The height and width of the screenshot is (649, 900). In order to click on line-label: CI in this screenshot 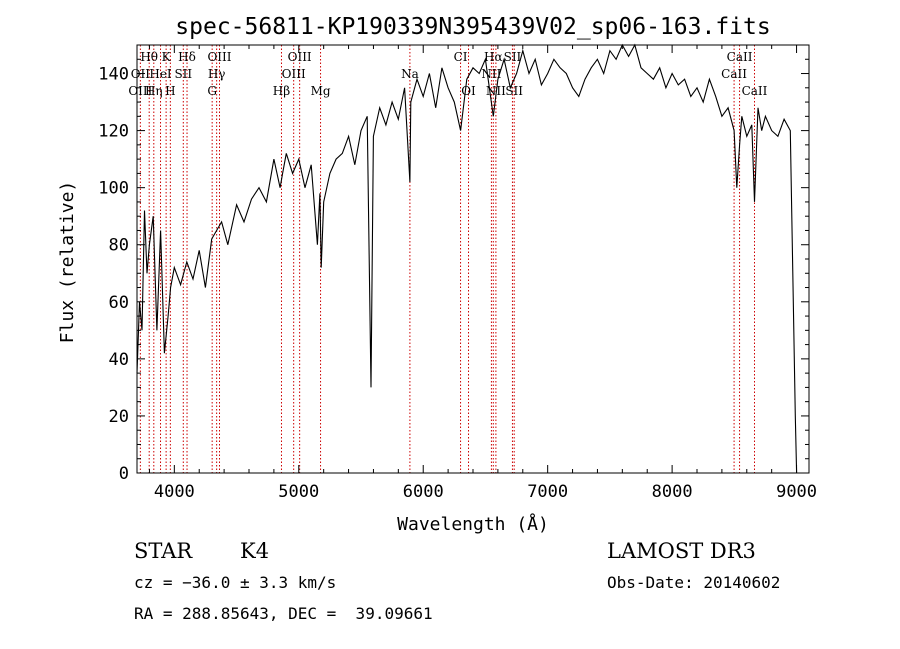, I will do `click(461, 57)`.